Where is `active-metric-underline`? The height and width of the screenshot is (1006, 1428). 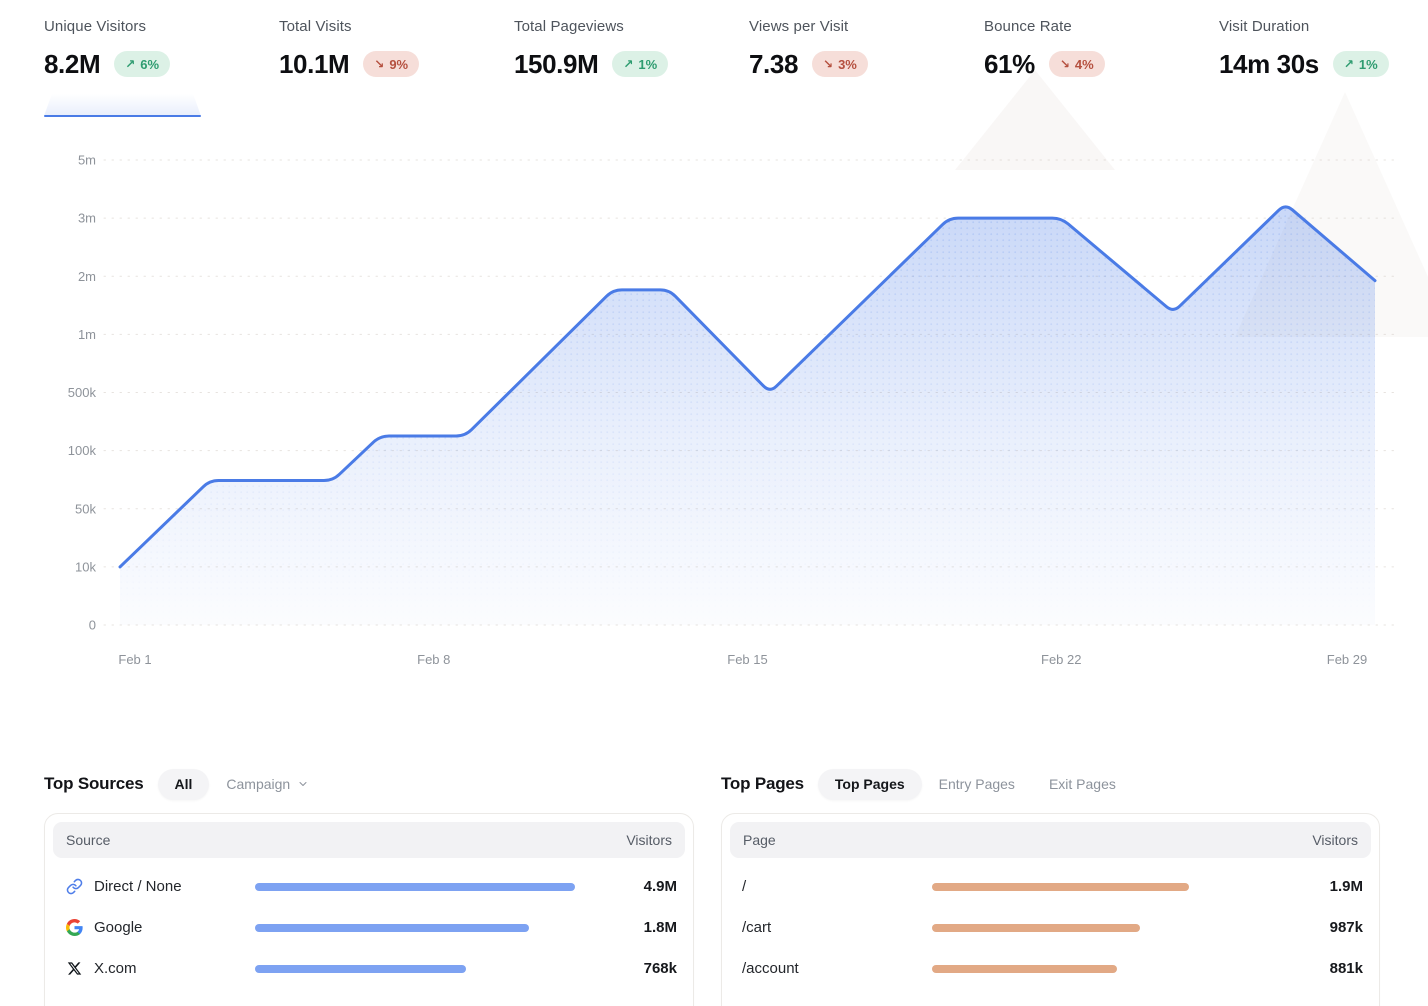 active-metric-underline is located at coordinates (122, 116).